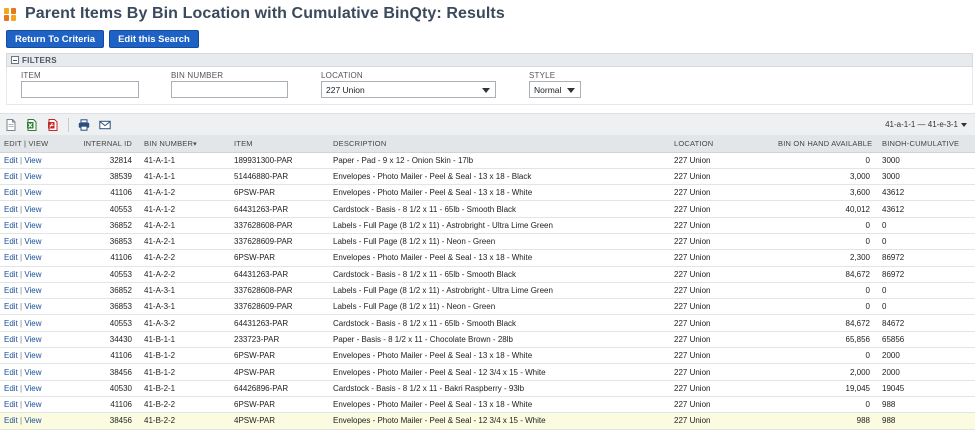 The image size is (975, 443). What do you see at coordinates (55, 39) in the screenshot?
I see `return-to-criteria-button: Return To Criteria` at bounding box center [55, 39].